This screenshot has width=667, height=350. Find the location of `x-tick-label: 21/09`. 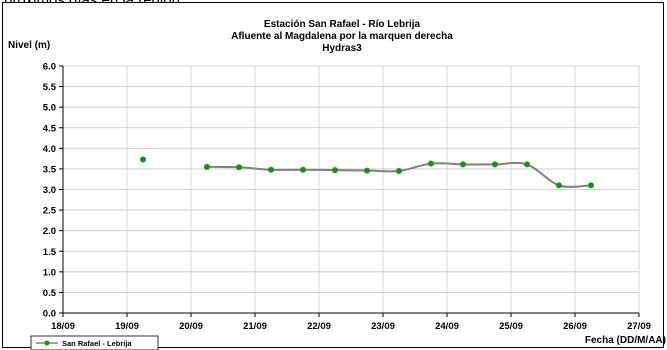

x-tick-label: 21/09 is located at coordinates (255, 326).